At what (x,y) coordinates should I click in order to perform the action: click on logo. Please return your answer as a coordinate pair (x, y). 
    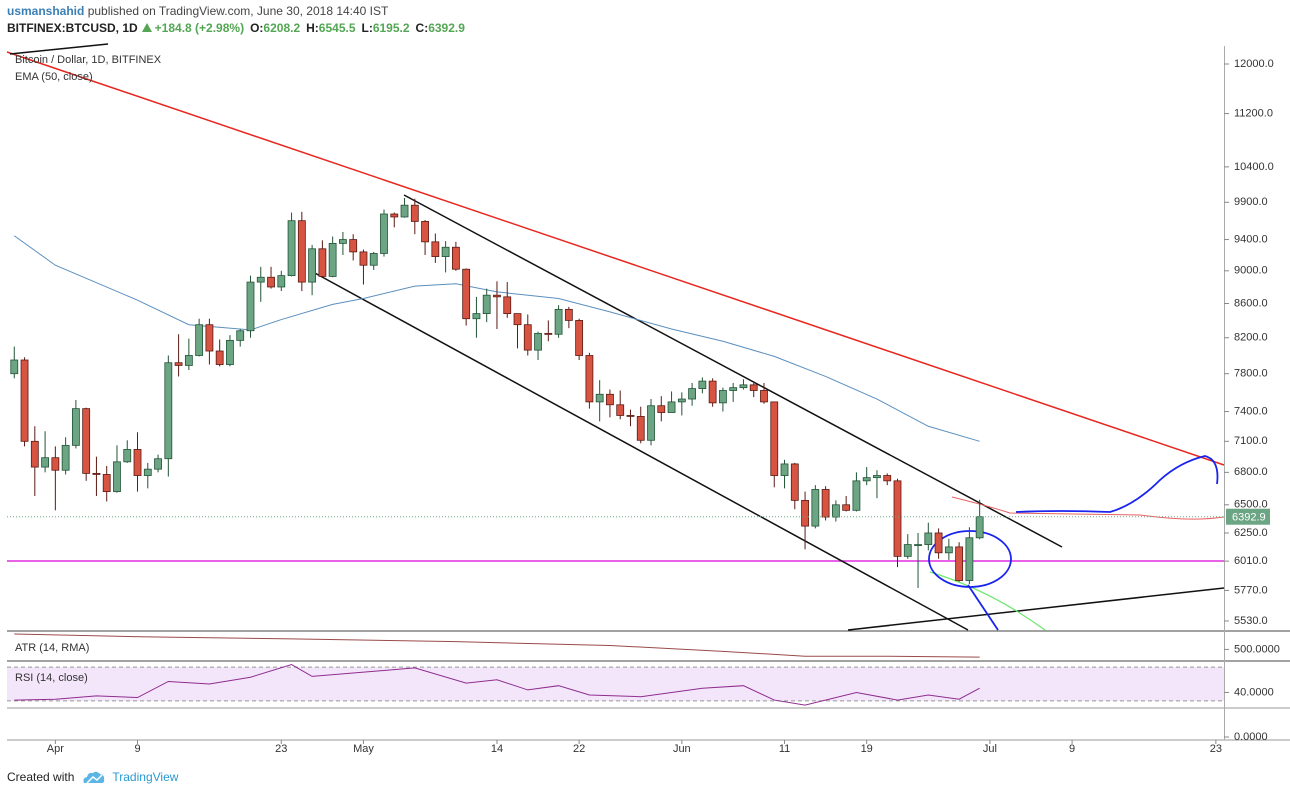
    Looking at the image, I should click on (94, 777).